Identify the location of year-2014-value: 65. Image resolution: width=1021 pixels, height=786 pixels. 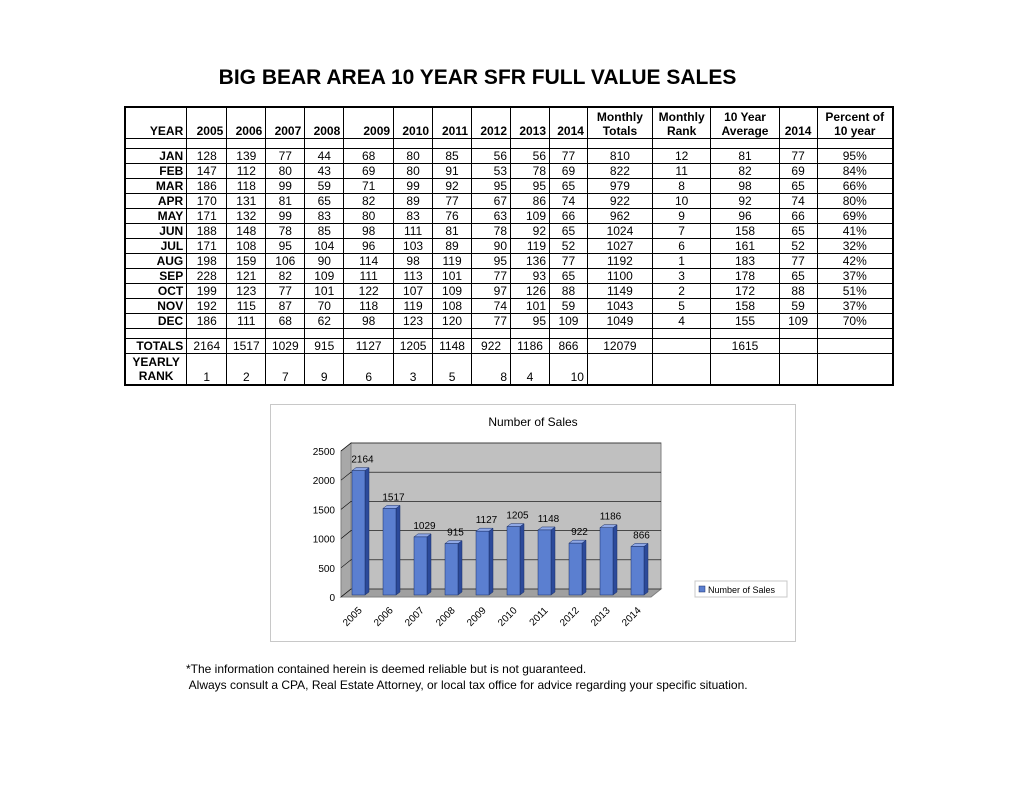
(798, 231).